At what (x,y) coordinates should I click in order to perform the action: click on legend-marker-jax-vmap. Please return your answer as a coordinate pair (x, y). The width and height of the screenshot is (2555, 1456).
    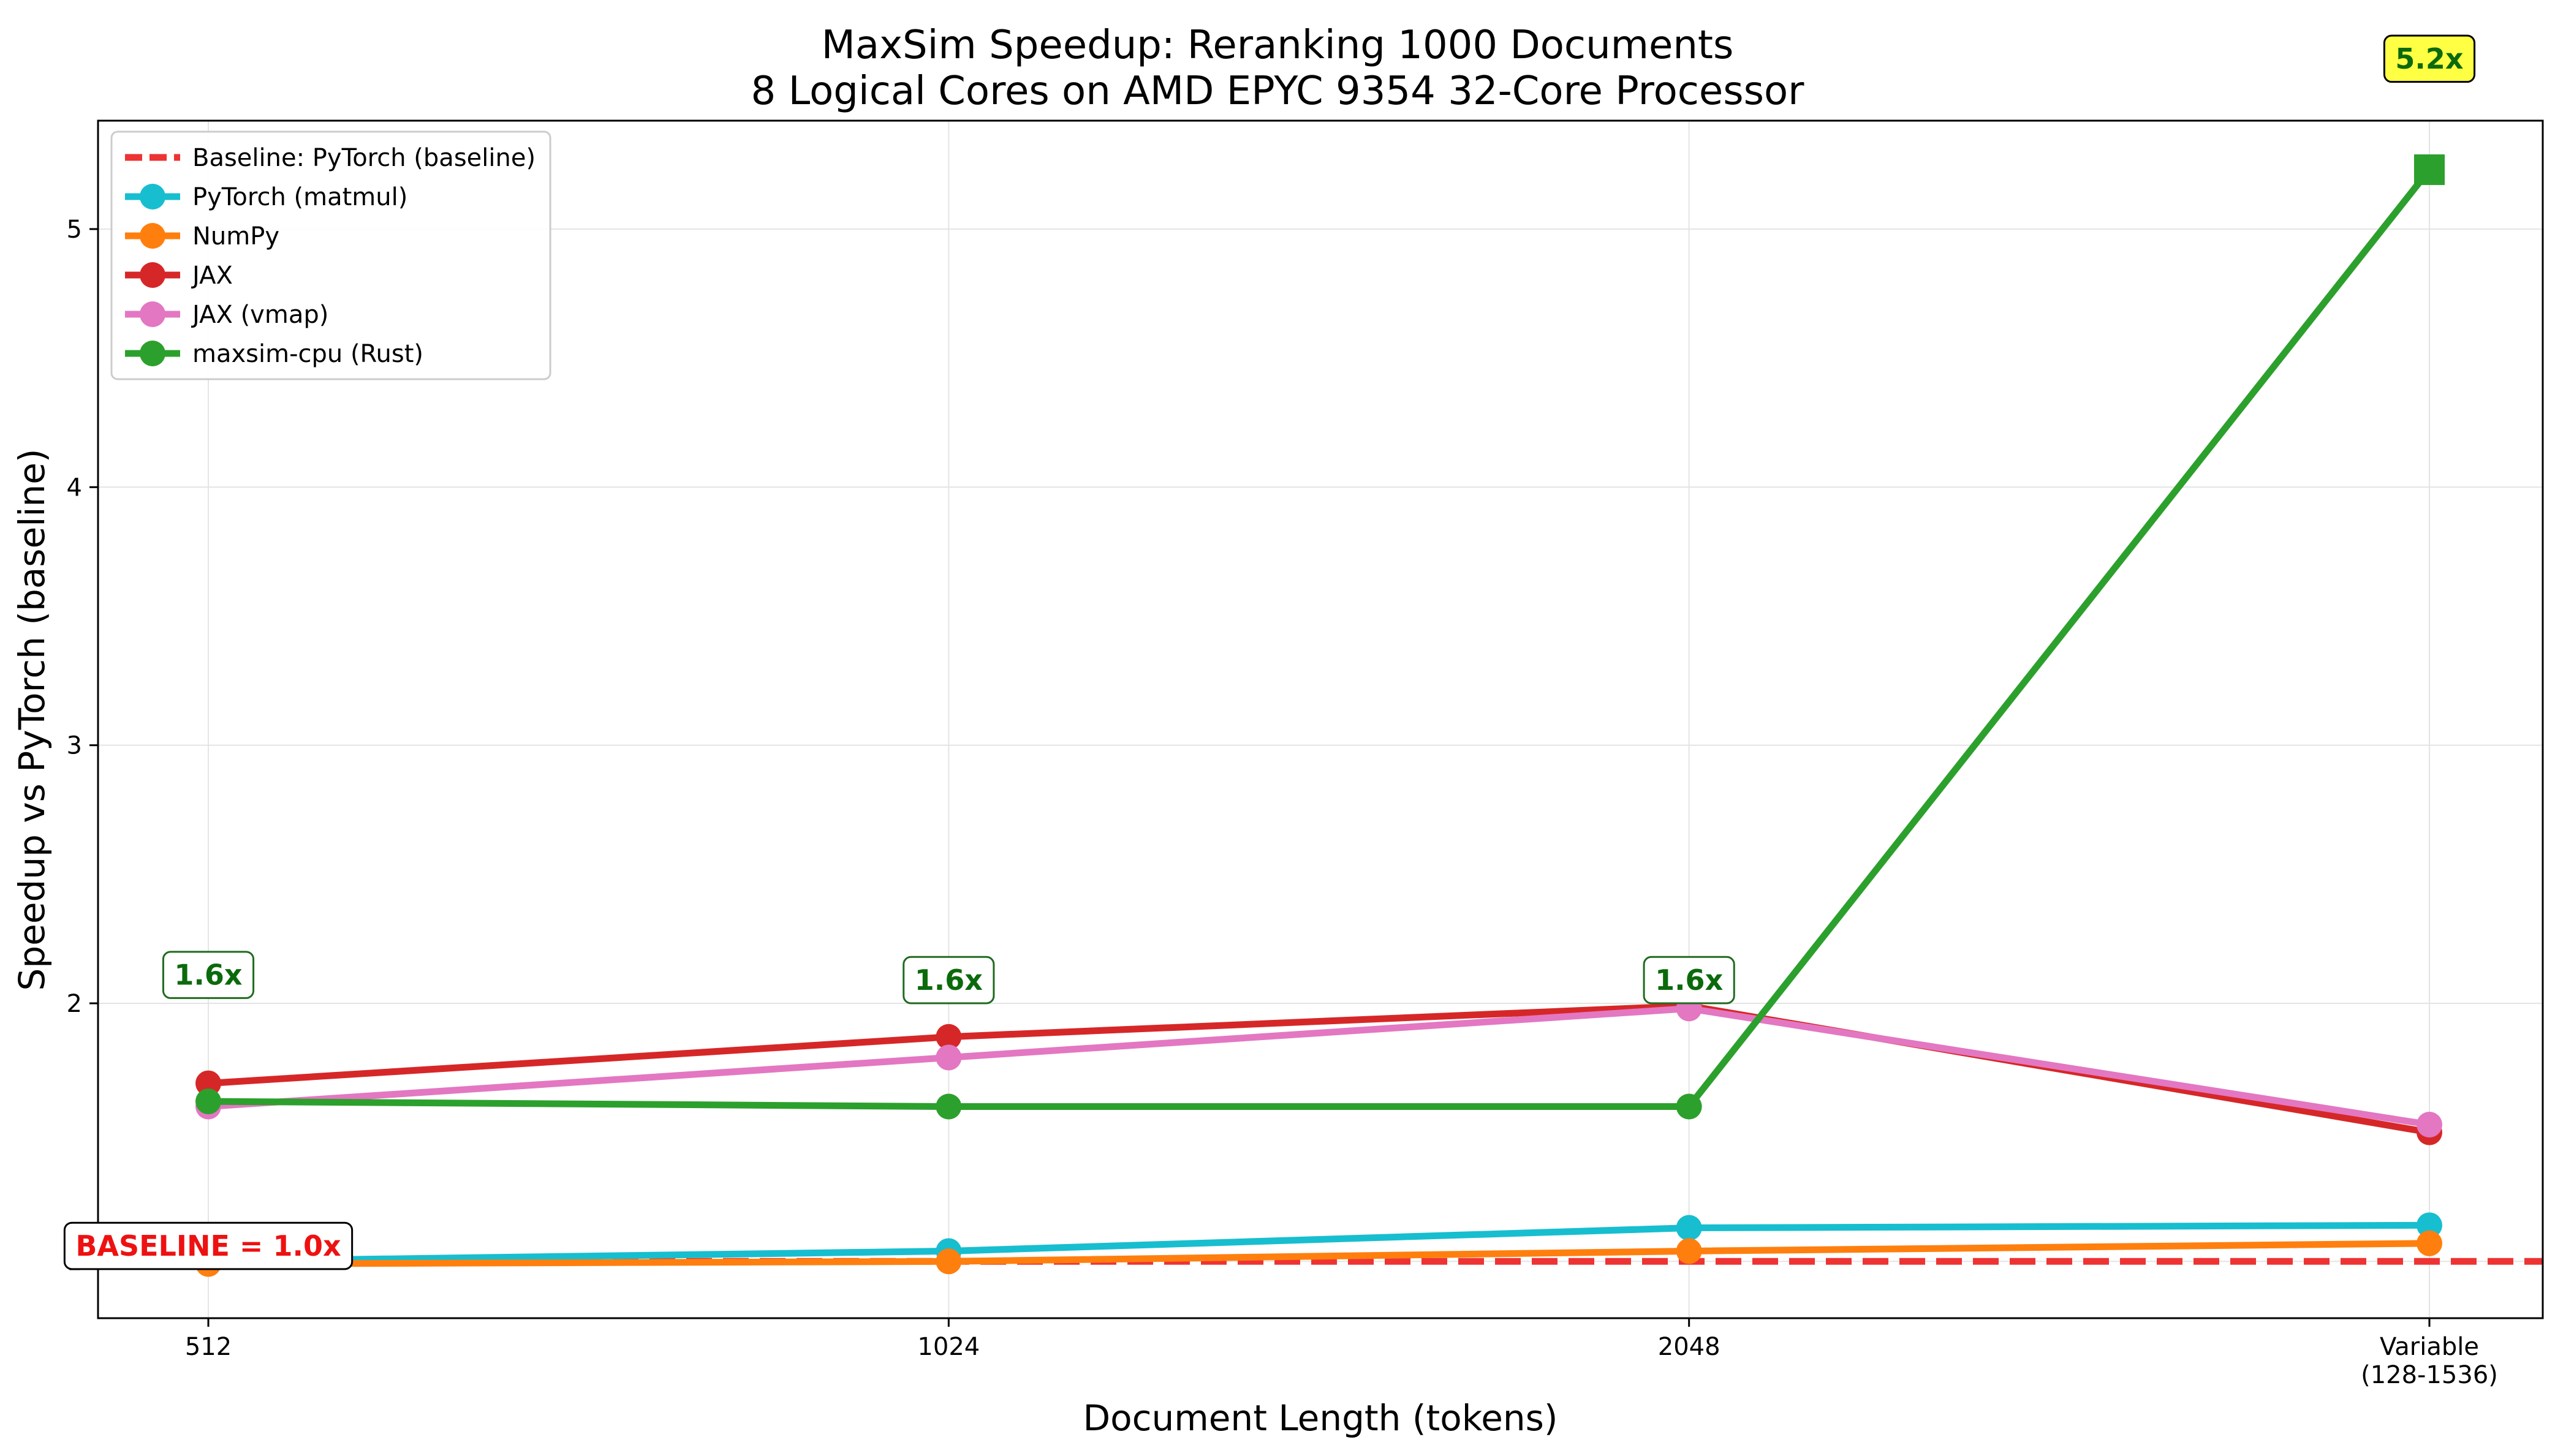
    Looking at the image, I should click on (152, 314).